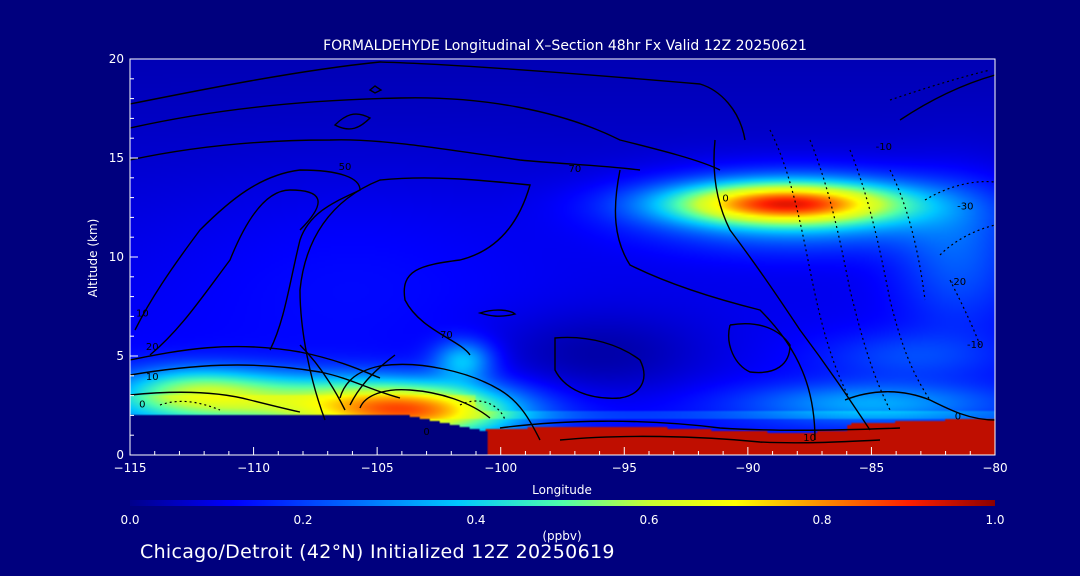  What do you see at coordinates (561, 536) in the screenshot?
I see `colorbar-unit: (ppbv)` at bounding box center [561, 536].